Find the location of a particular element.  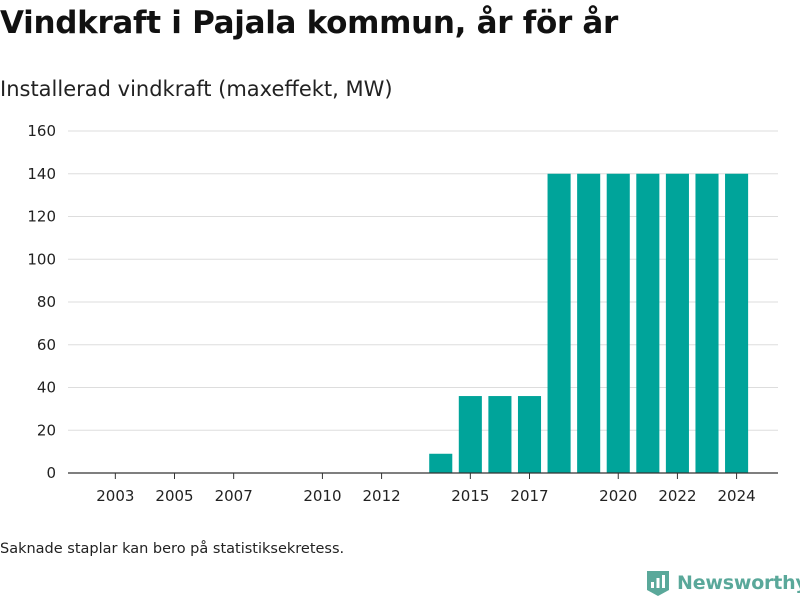

bar-2016 is located at coordinates (500, 434).